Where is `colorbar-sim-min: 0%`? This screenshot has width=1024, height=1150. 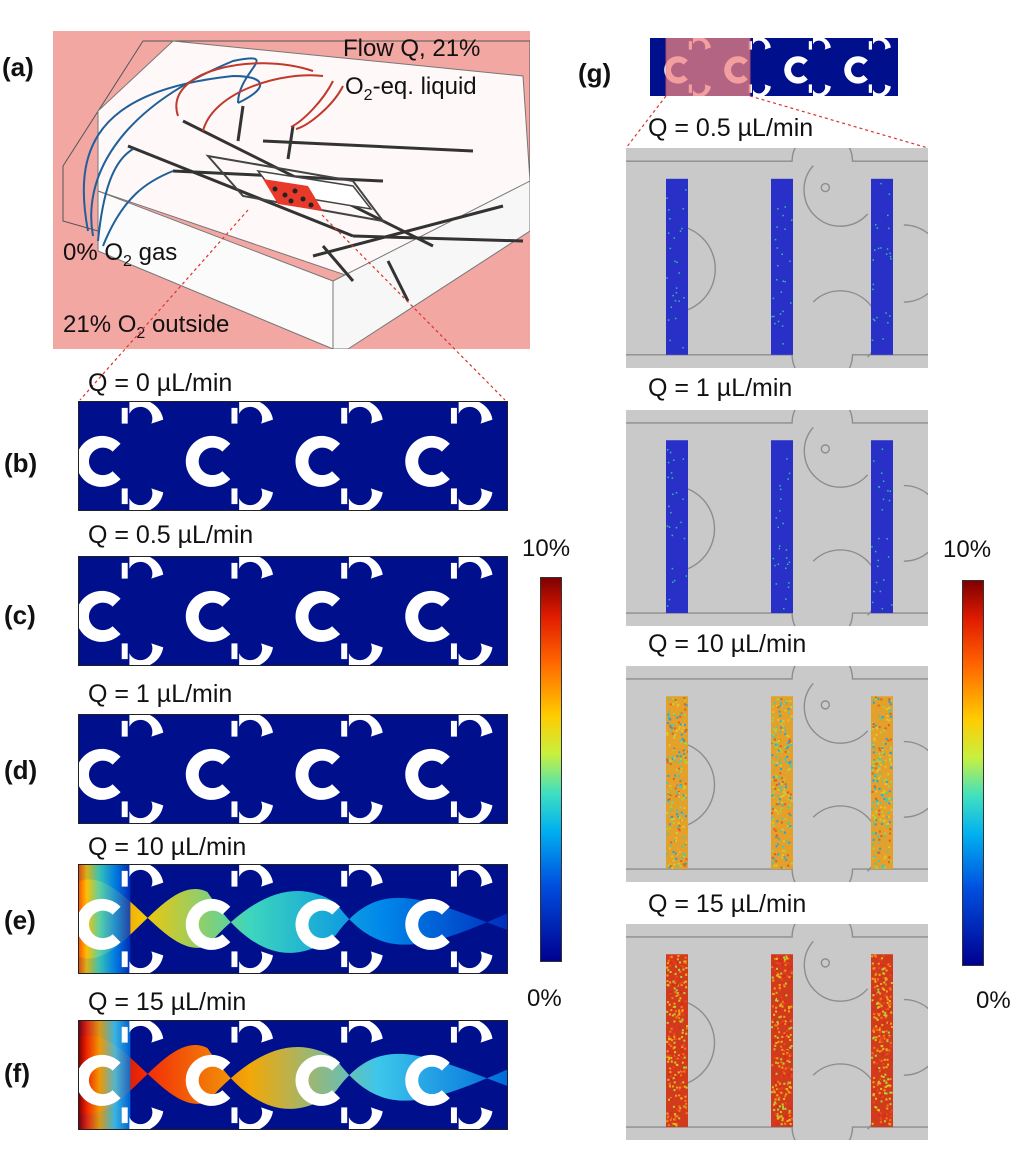 colorbar-sim-min: 0% is located at coordinates (544, 999).